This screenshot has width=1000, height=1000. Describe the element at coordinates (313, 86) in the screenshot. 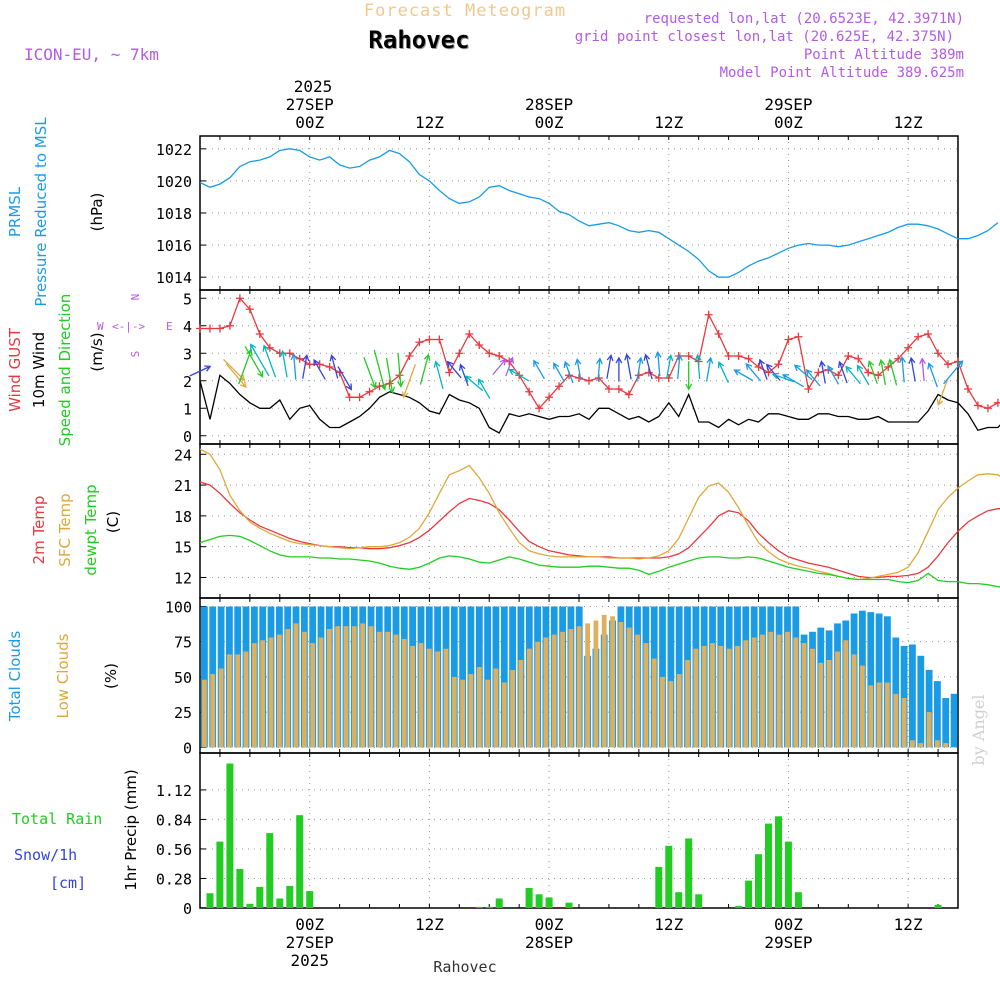

I see `top-year: 2025` at that location.